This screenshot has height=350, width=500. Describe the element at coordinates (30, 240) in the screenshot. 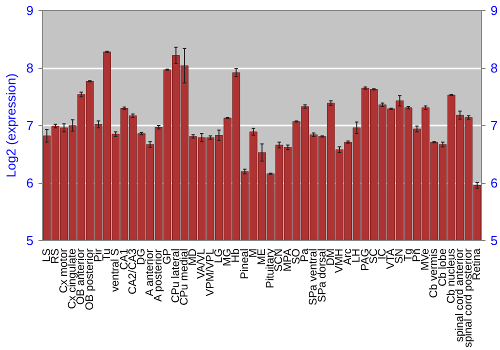

I see `y-tick-label: 5` at that location.